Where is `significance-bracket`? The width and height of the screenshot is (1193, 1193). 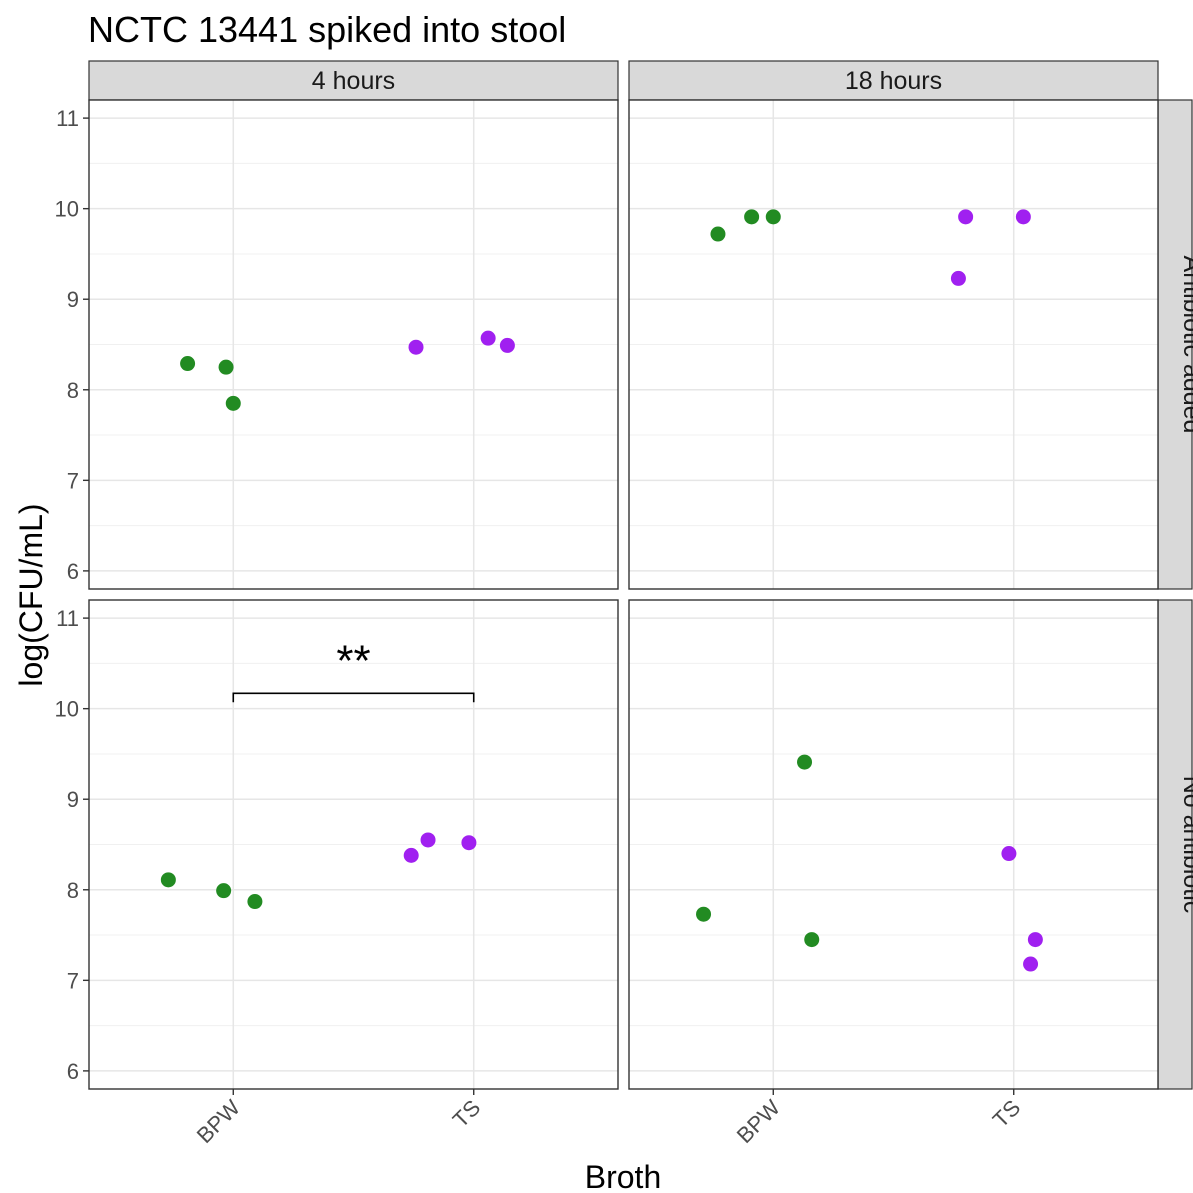 significance-bracket is located at coordinates (353, 697).